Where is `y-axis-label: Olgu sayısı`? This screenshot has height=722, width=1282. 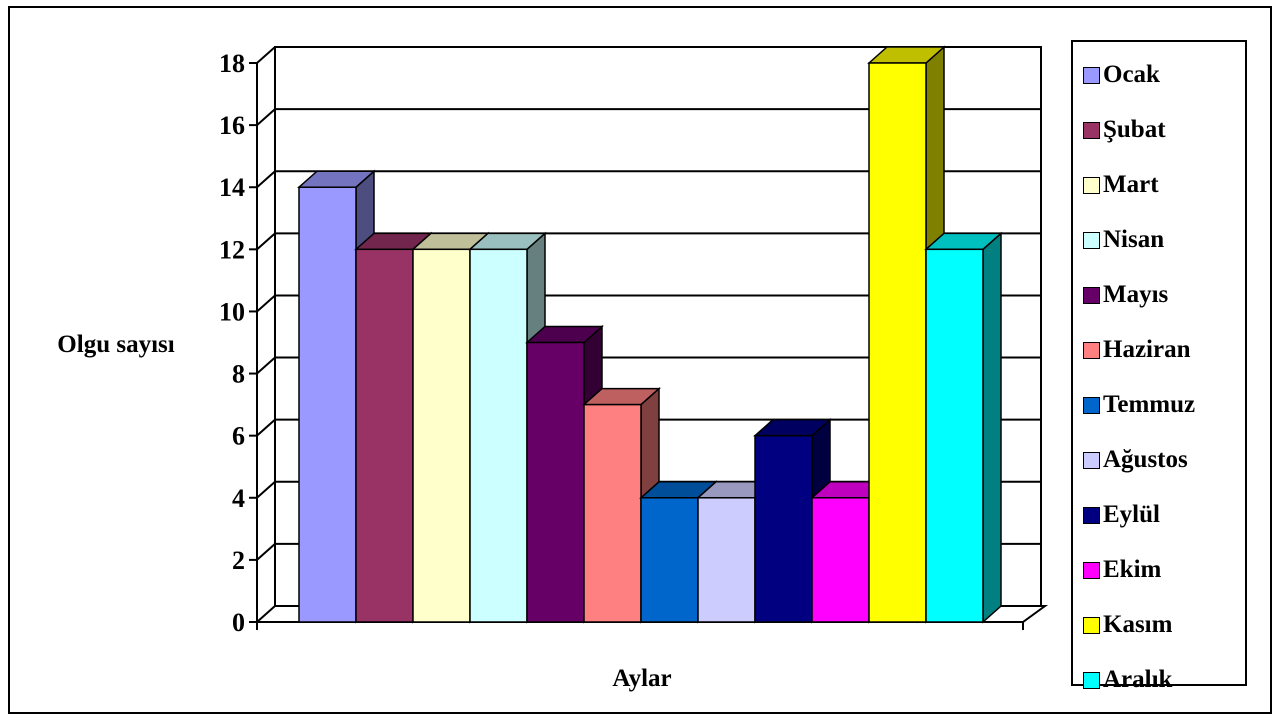 y-axis-label: Olgu sayısı is located at coordinates (115, 344).